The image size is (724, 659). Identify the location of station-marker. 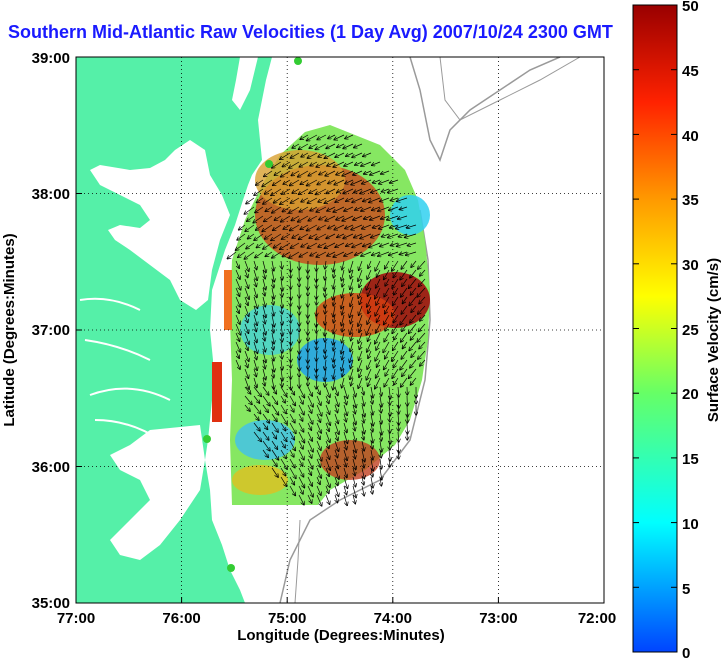
(269, 164).